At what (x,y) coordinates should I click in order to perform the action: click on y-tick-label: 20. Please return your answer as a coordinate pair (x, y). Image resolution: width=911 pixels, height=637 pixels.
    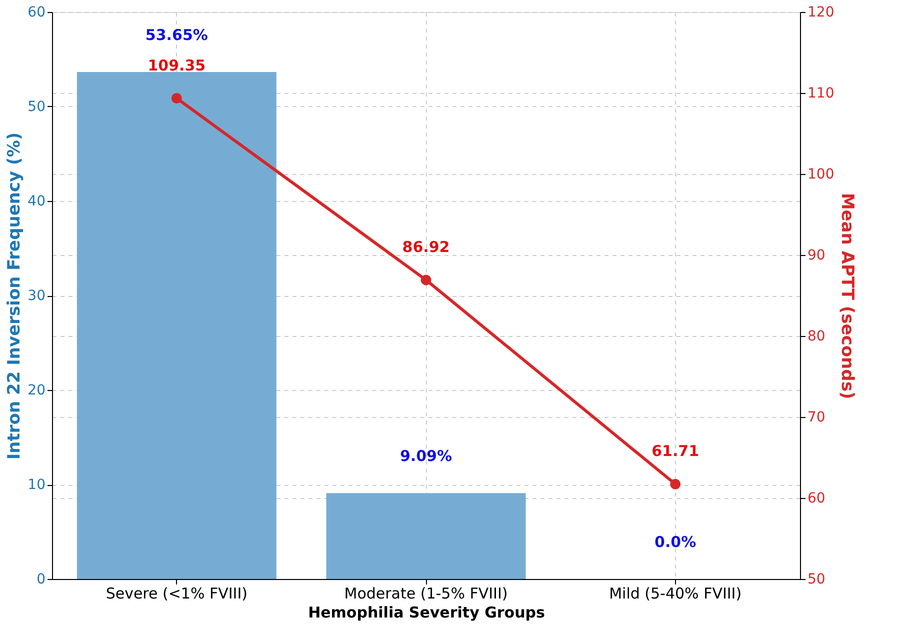
    Looking at the image, I should click on (37, 390).